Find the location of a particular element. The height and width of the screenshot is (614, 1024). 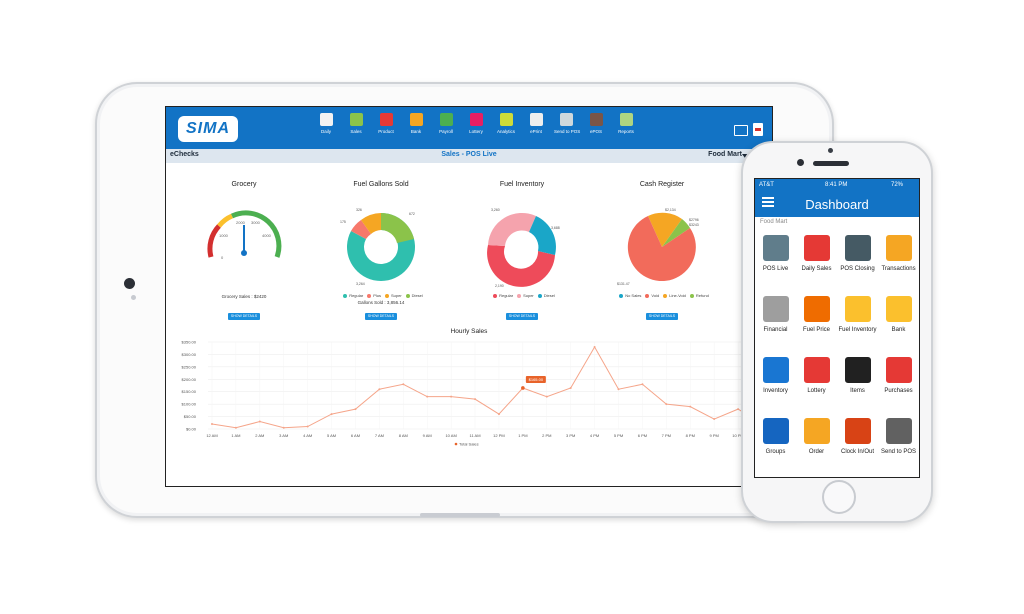

legend-label: Refund is located at coordinates (702, 295).